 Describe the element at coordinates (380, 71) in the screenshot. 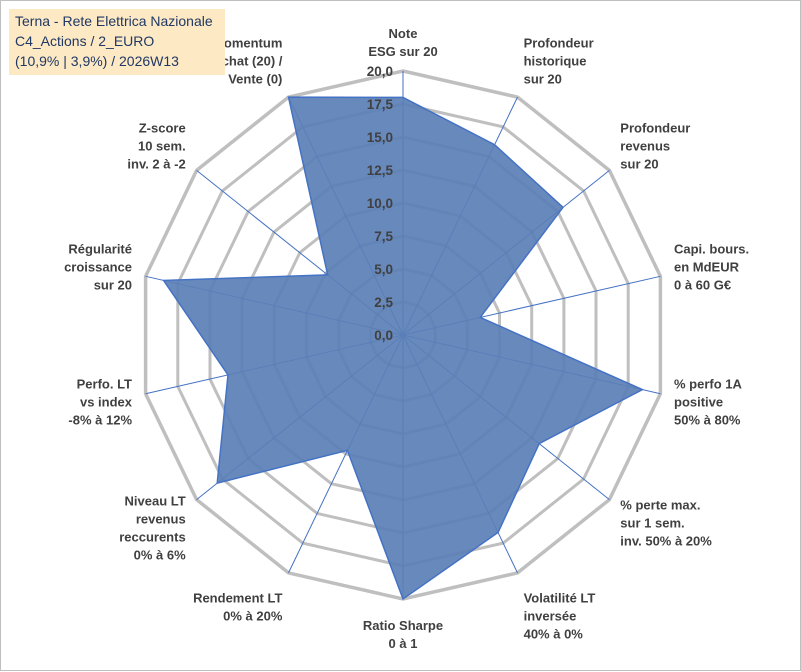

I see `r-tick-label: 20,0` at that location.